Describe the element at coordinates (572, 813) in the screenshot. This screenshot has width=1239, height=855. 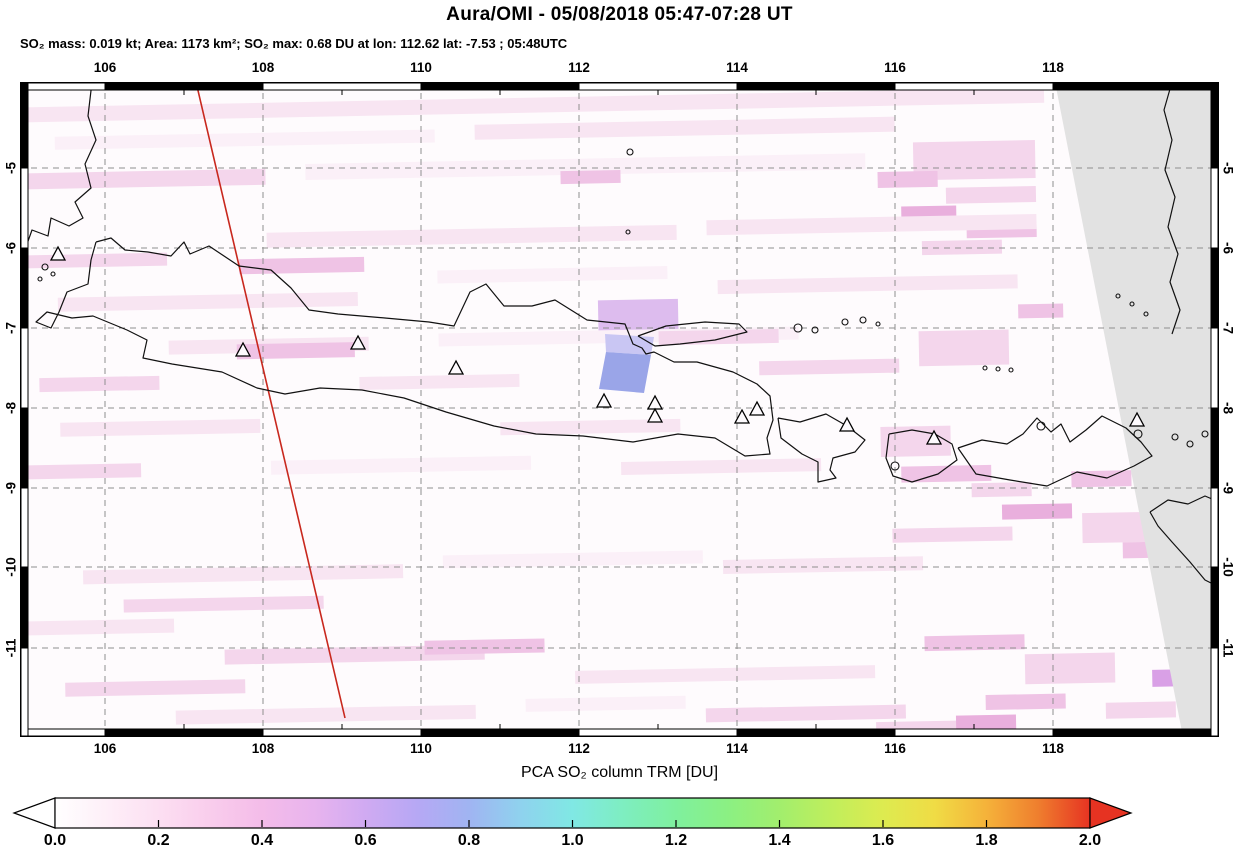
I see `colorbar` at that location.